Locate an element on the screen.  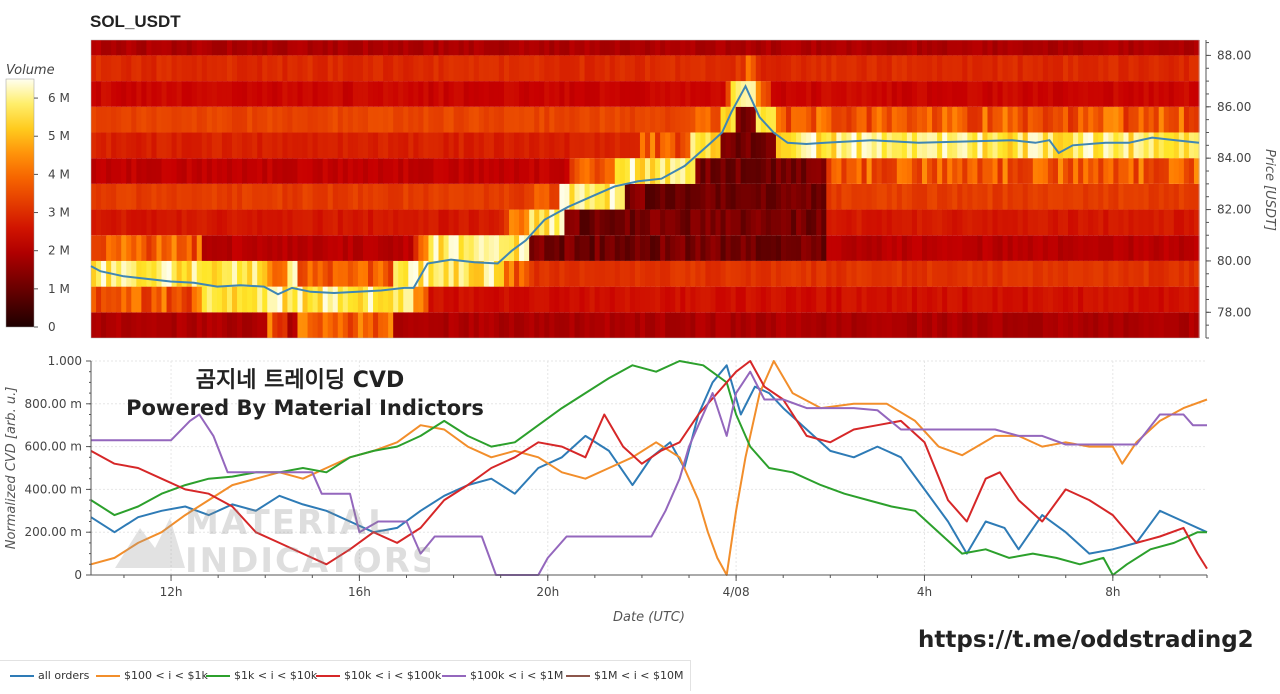
legend-item: $1M < i < $10M is located at coordinates (624, 675).